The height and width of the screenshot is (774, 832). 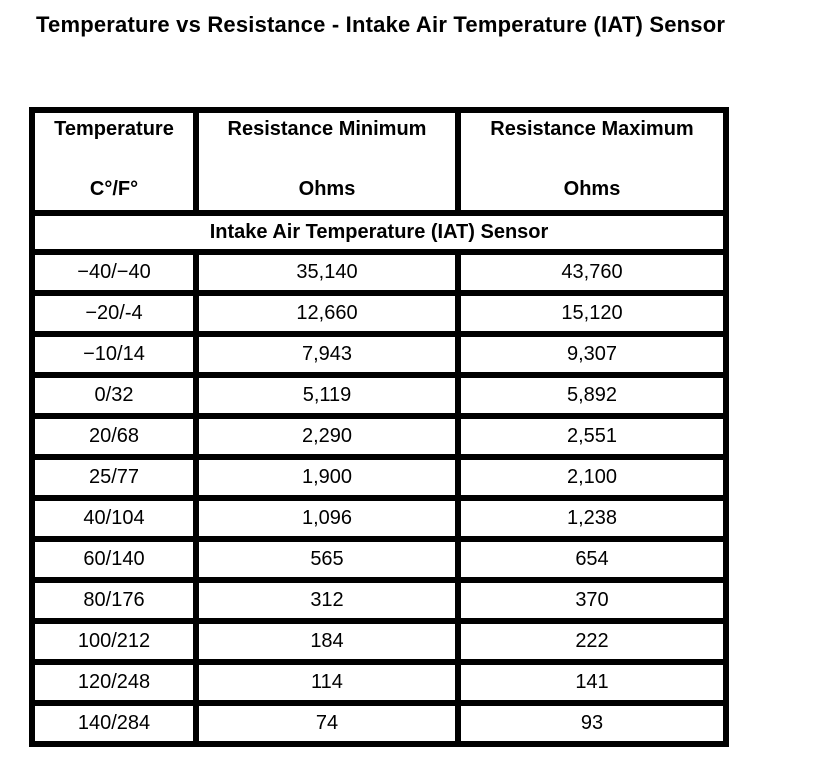 I want to click on resistance-max-cell: 93, so click(x=592, y=723).